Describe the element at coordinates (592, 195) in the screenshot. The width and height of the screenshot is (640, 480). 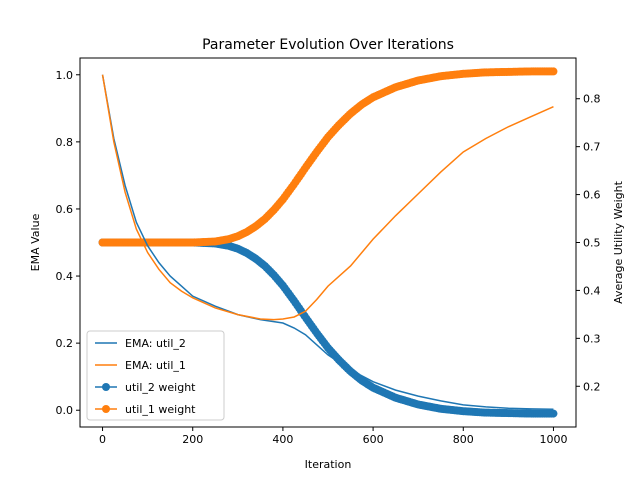
I see `y2-tick-label: 0.6` at that location.